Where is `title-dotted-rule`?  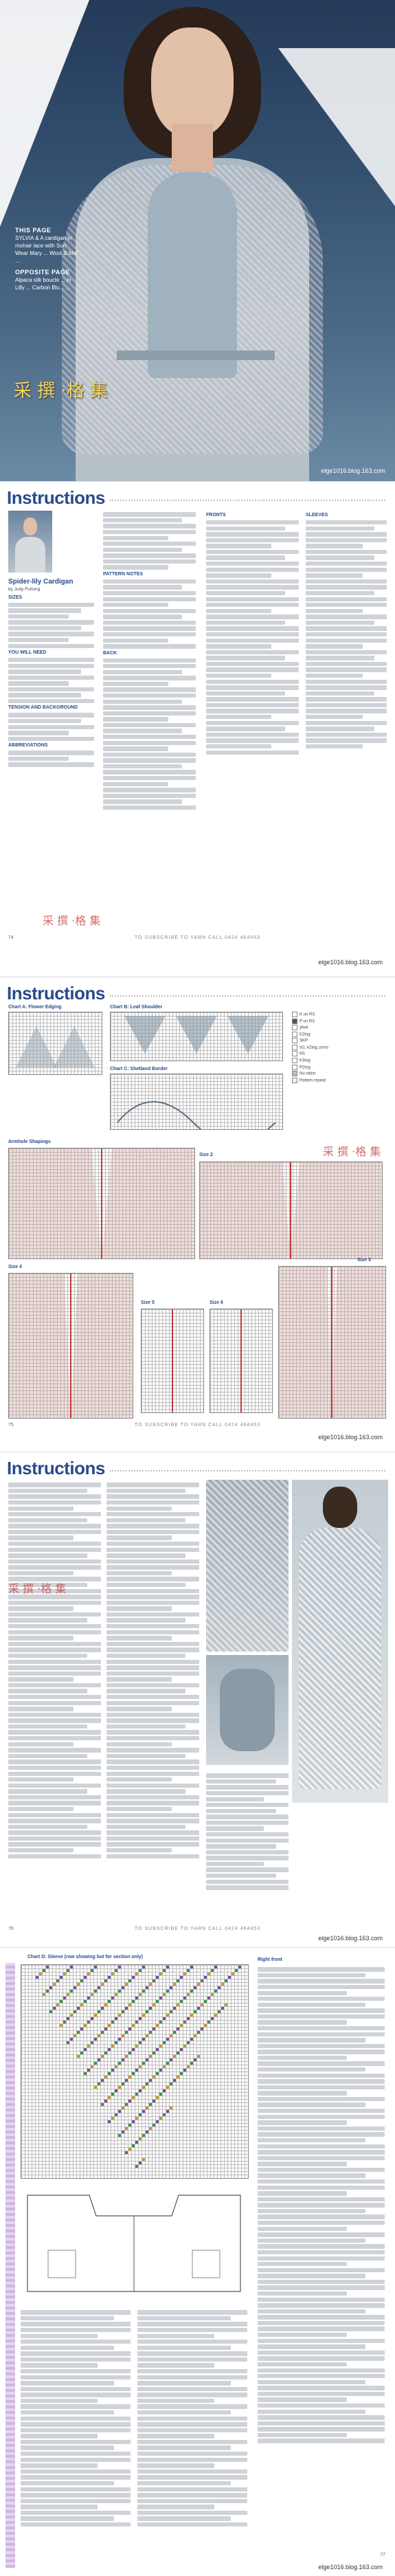
title-dotted-rule is located at coordinates (247, 500).